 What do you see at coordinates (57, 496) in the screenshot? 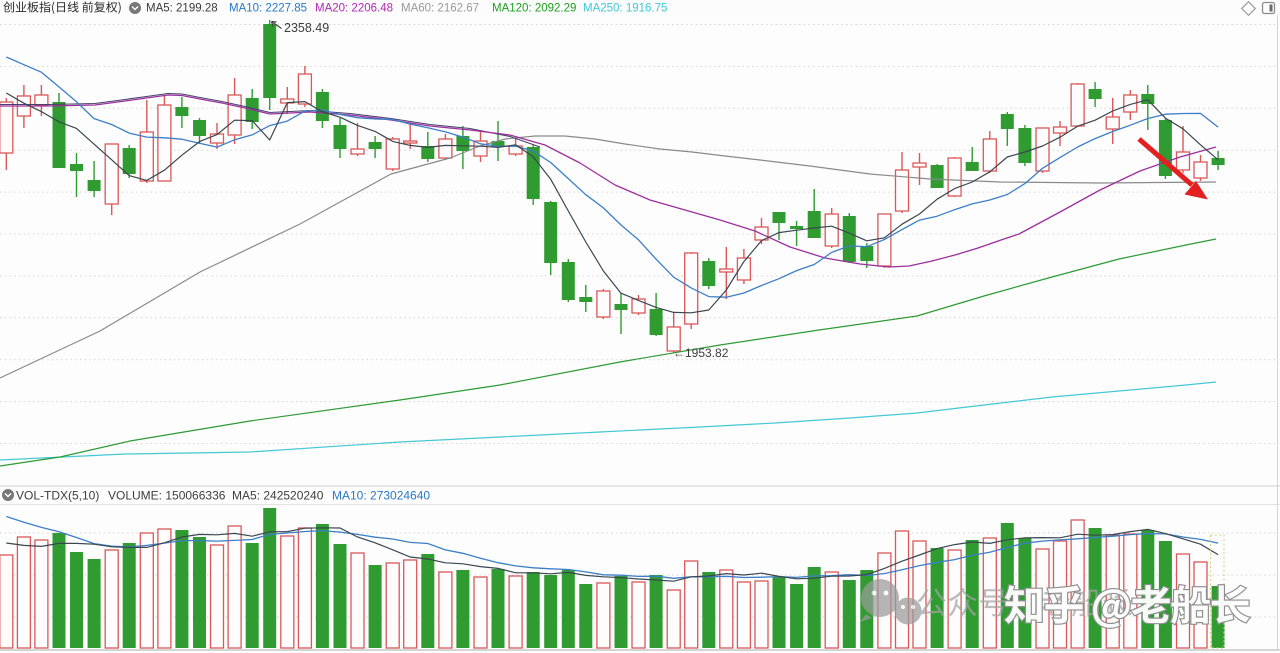
I see `svg-text: VOL-TDX(5,10)` at bounding box center [57, 496].